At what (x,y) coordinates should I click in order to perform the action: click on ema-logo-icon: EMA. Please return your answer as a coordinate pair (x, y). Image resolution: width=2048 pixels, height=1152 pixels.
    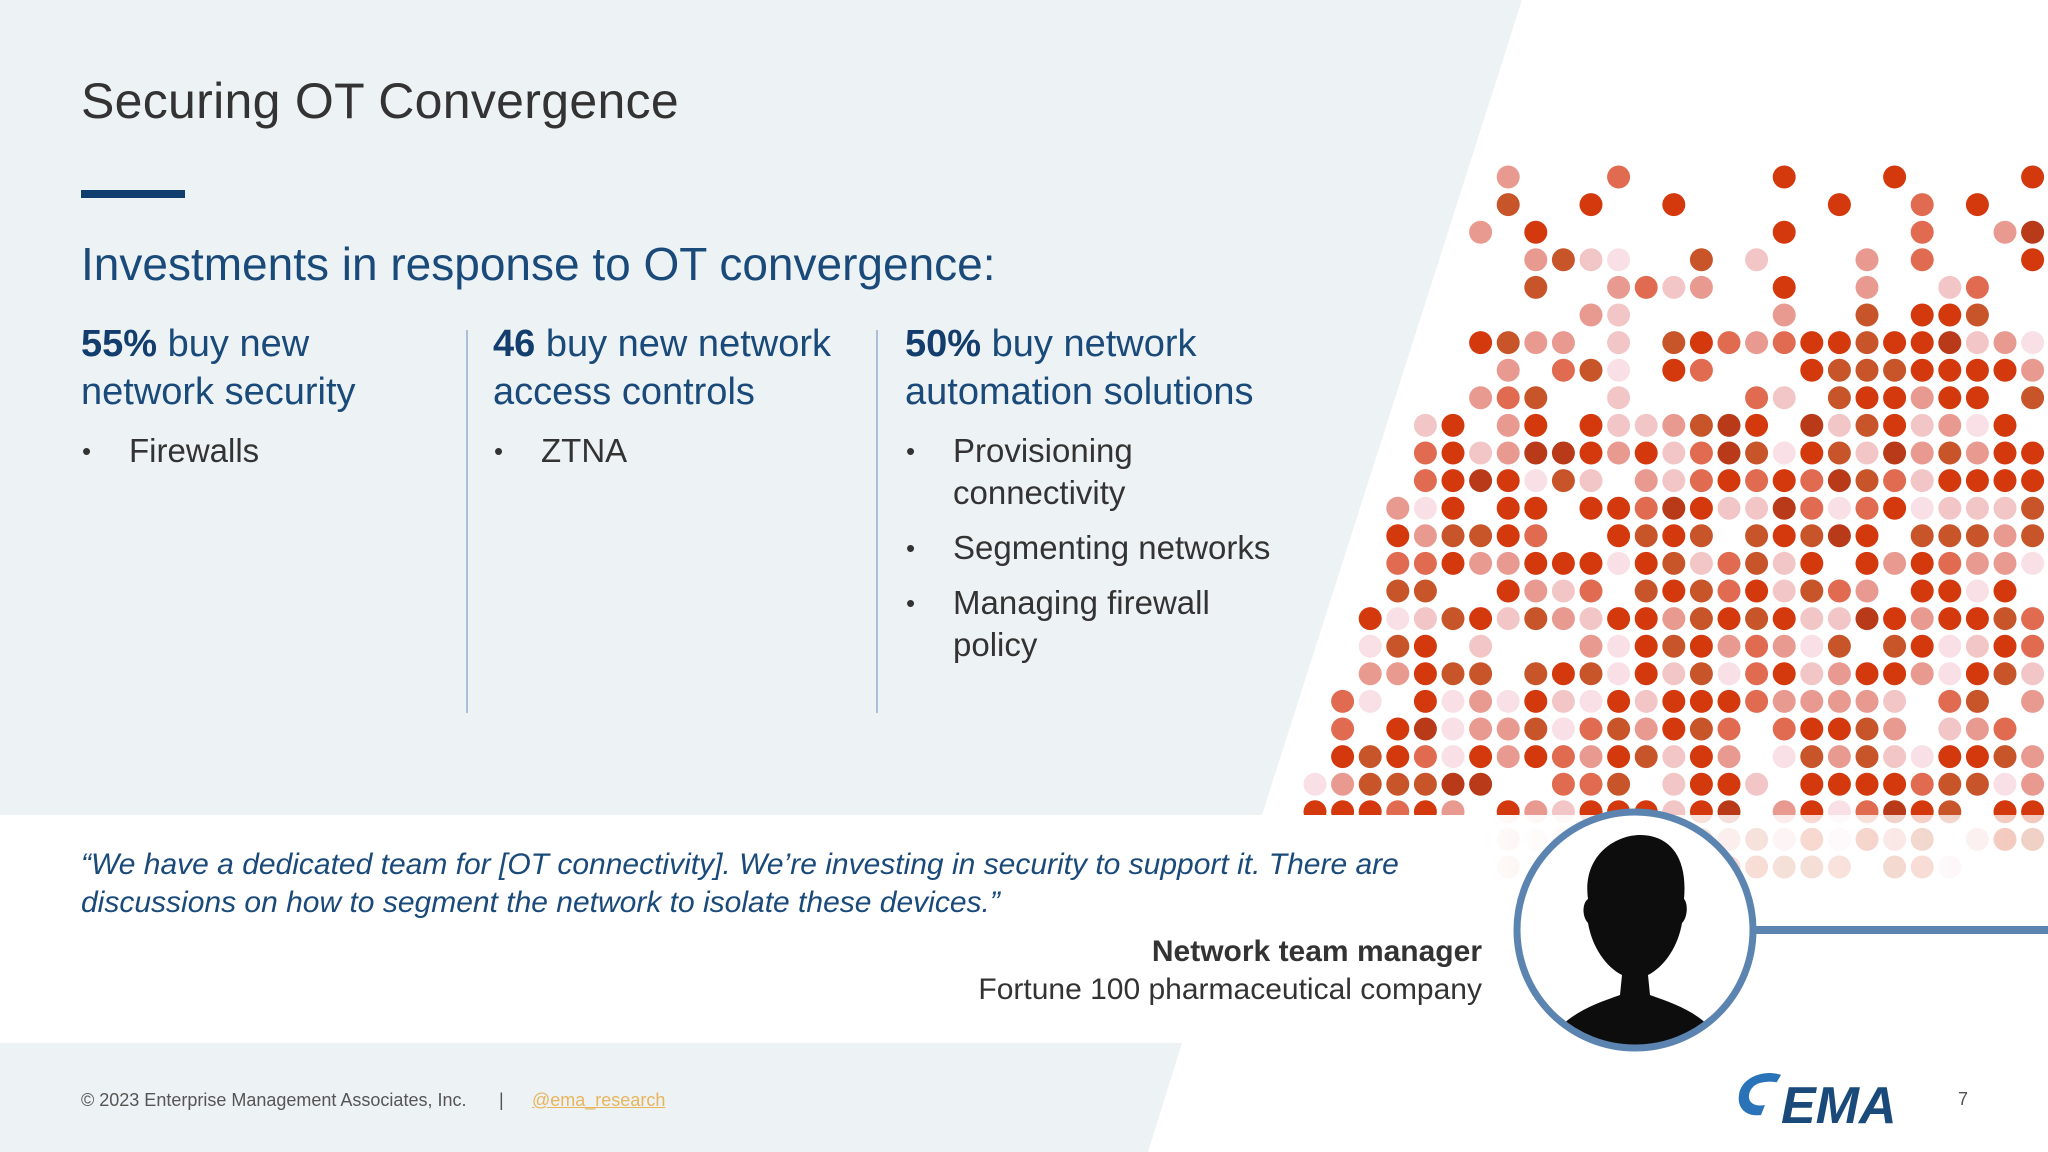
    Looking at the image, I should click on (1817, 1102).